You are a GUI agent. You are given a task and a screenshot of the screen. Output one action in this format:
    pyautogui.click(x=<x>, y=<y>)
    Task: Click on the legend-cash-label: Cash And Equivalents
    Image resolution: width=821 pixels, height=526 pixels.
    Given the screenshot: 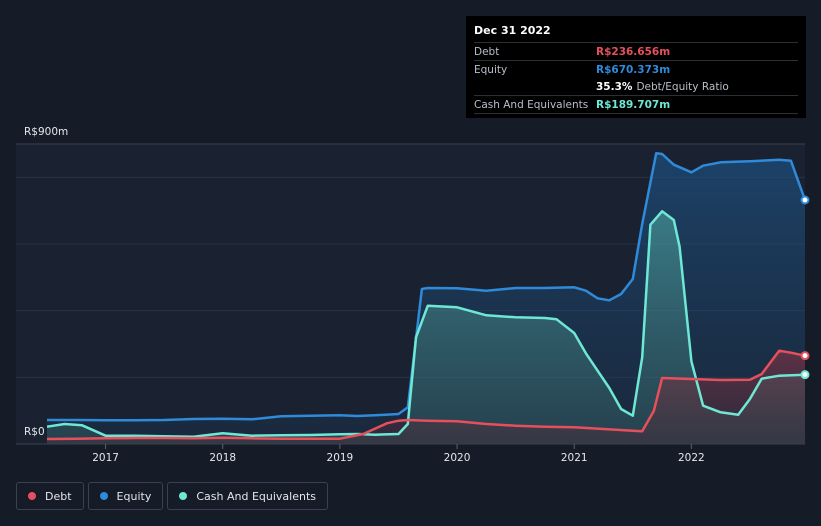 What is the action you would take?
    pyautogui.click(x=256, y=496)
    